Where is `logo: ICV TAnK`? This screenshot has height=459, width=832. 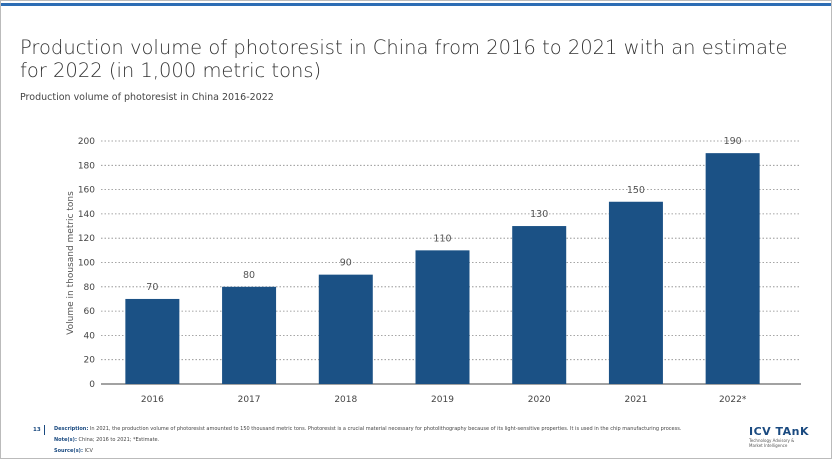
logo: ICV TAnK is located at coordinates (779, 431).